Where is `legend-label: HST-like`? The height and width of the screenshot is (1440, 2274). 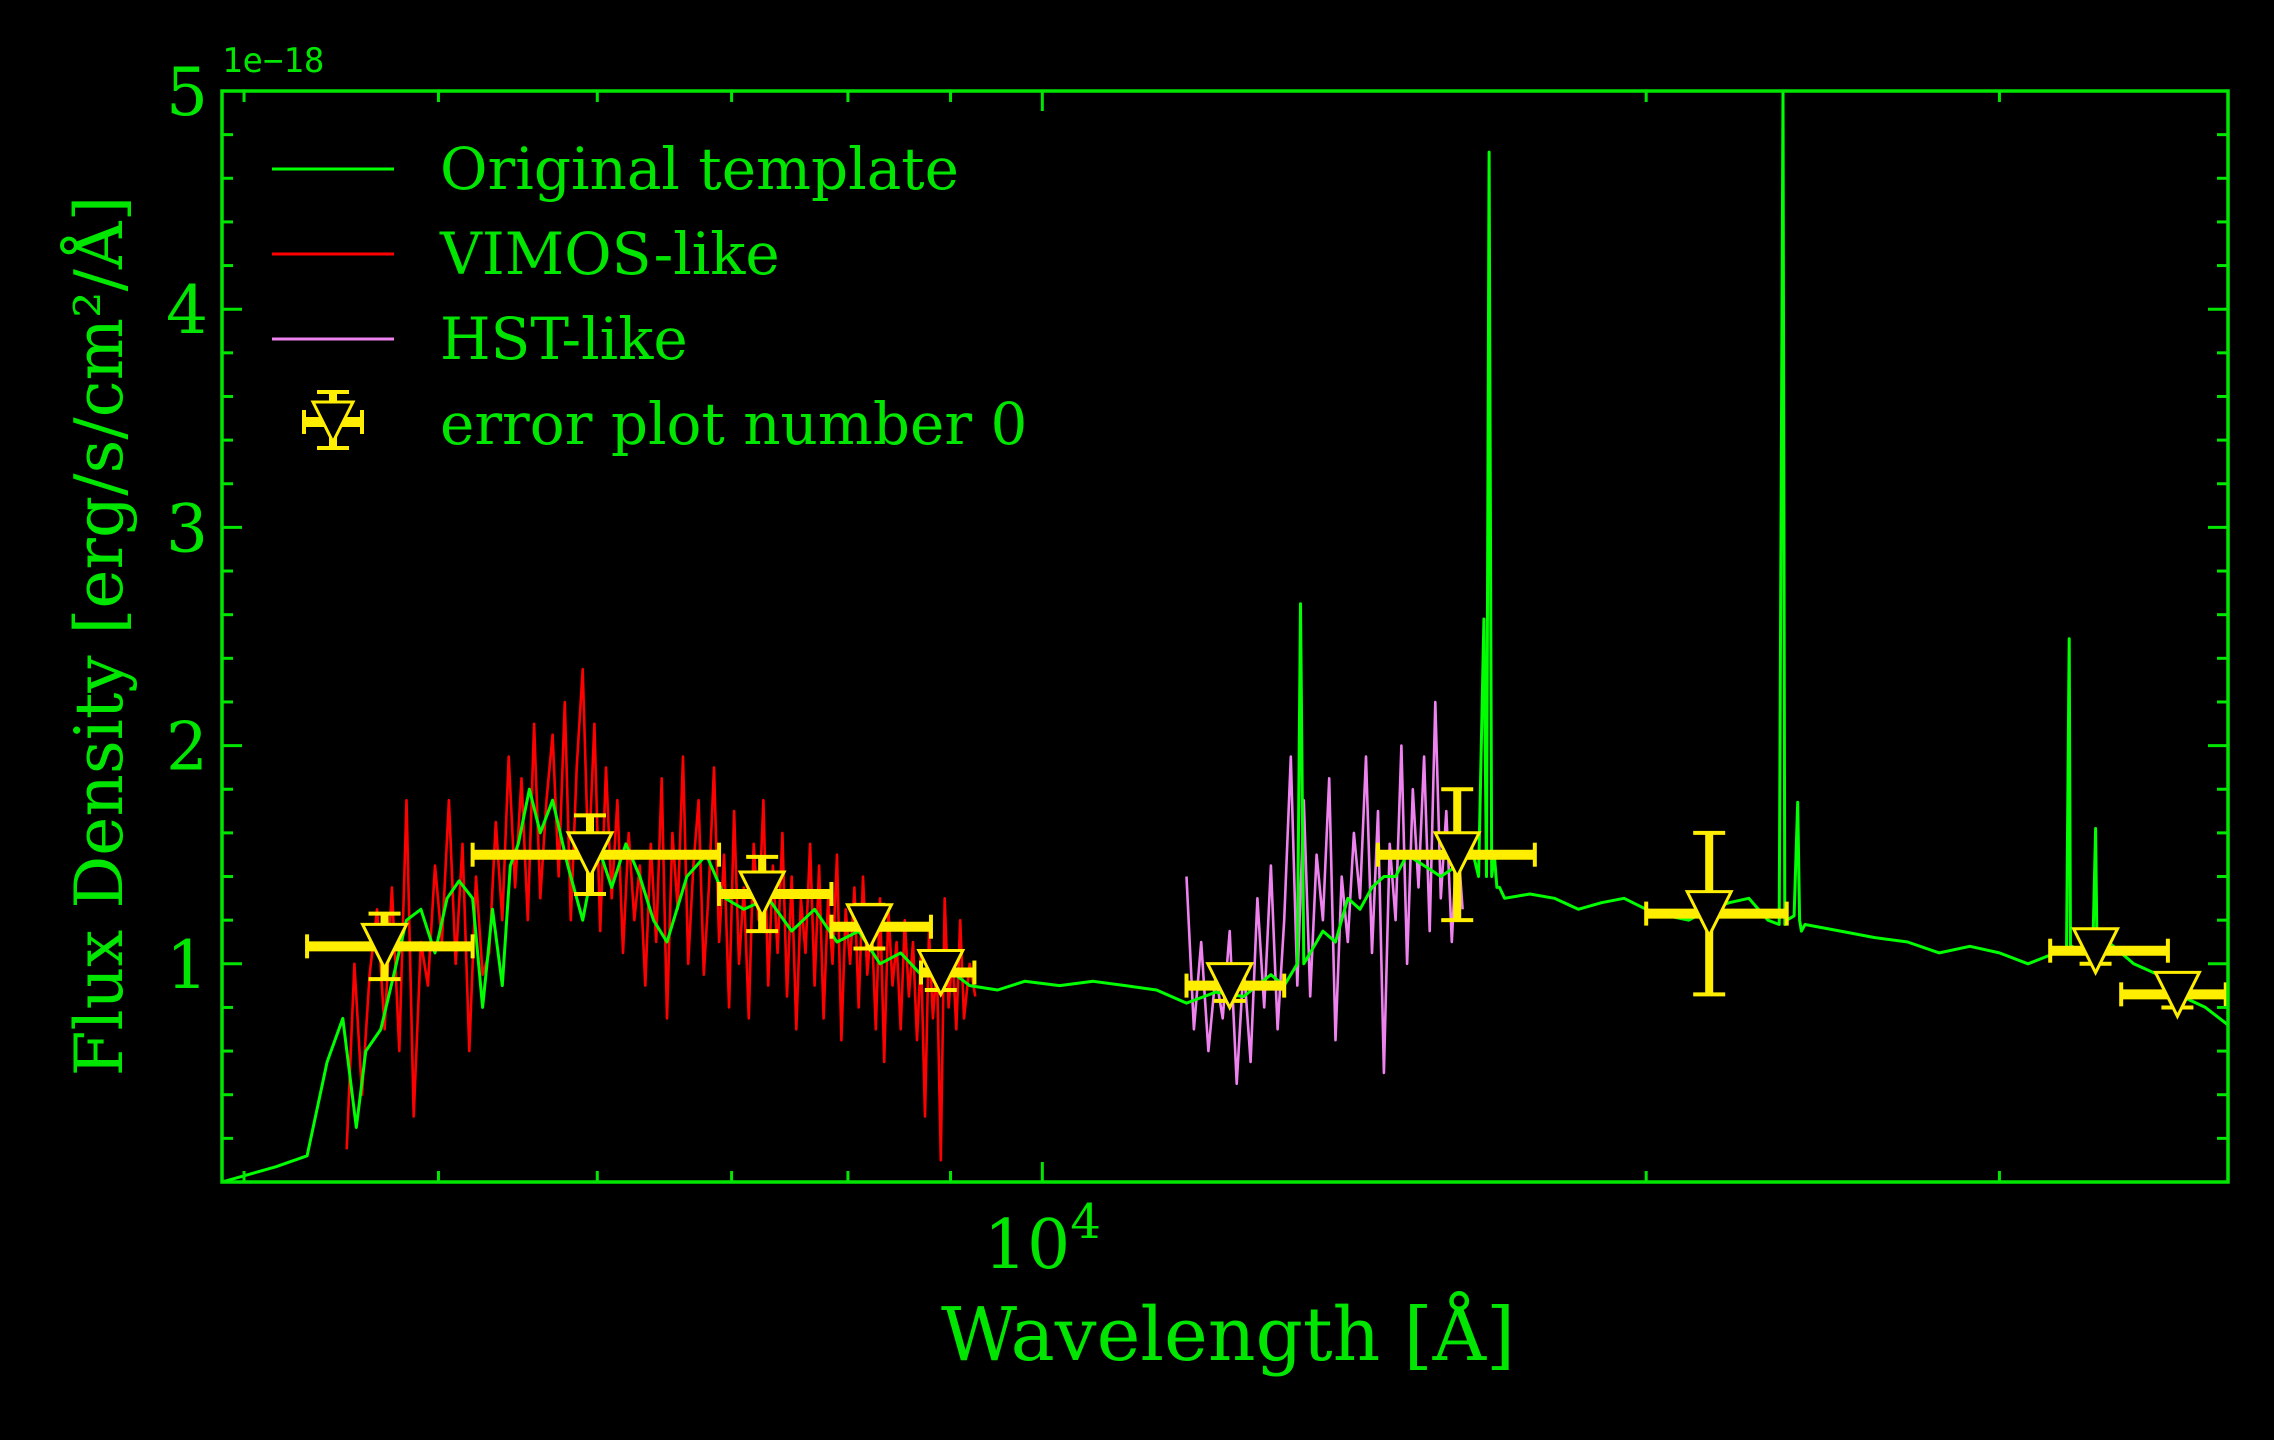
legend-label: HST-like is located at coordinates (564, 339).